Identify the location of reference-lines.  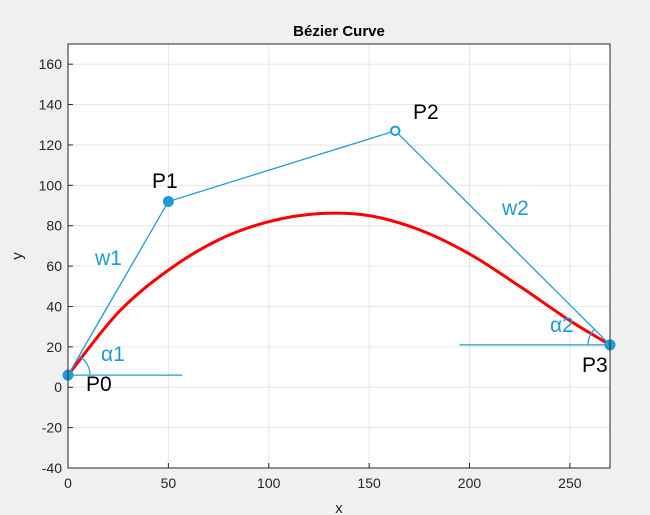
(339, 360).